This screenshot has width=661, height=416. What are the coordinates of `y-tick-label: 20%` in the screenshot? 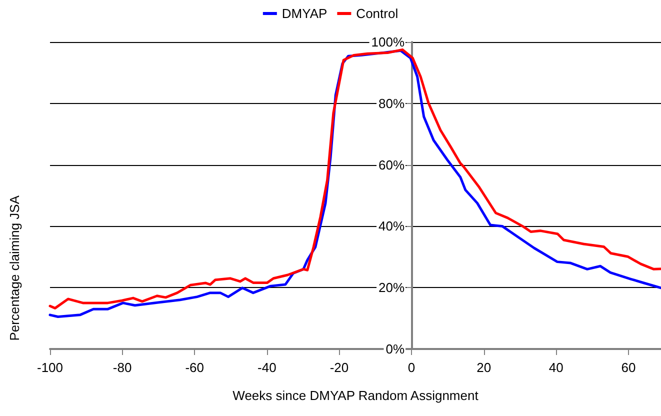 It's located at (391, 288).